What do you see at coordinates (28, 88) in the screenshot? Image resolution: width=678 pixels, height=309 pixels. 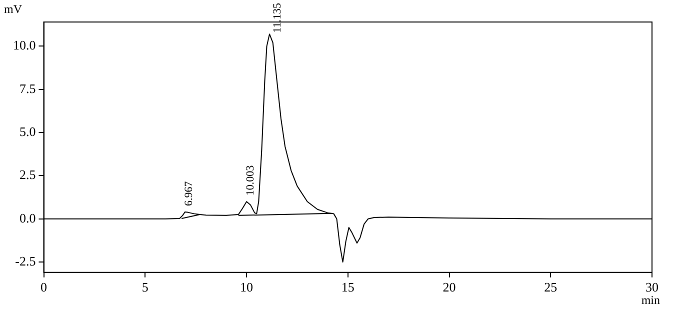 I see `y-tick-label: 7.5` at bounding box center [28, 88].